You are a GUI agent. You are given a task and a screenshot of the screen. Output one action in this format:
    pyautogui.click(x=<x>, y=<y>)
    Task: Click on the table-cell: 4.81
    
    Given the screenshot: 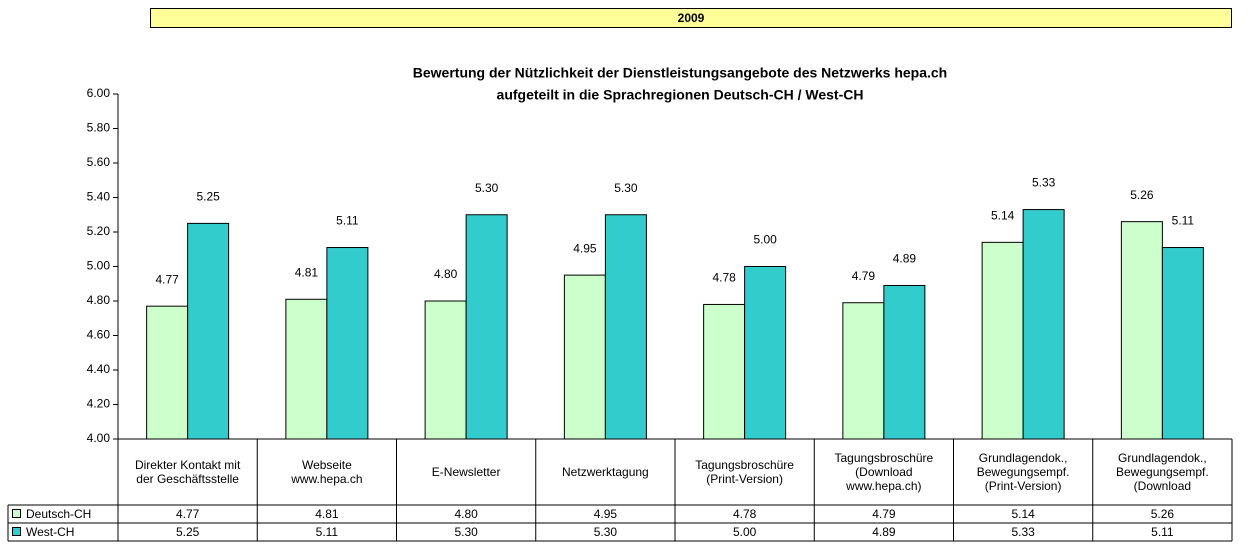 What is the action you would take?
    pyautogui.click(x=327, y=514)
    